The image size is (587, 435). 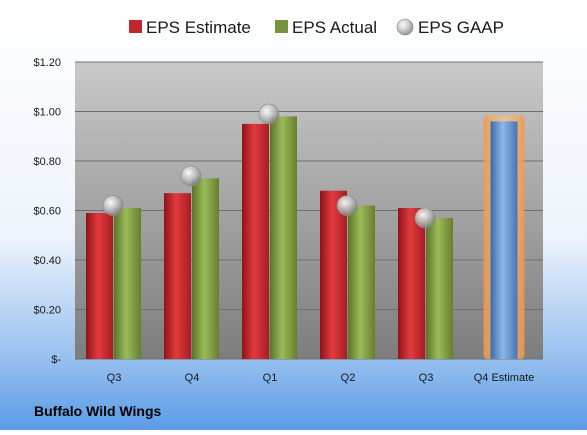 What do you see at coordinates (56, 360) in the screenshot?
I see `y-tick-label: $-` at bounding box center [56, 360].